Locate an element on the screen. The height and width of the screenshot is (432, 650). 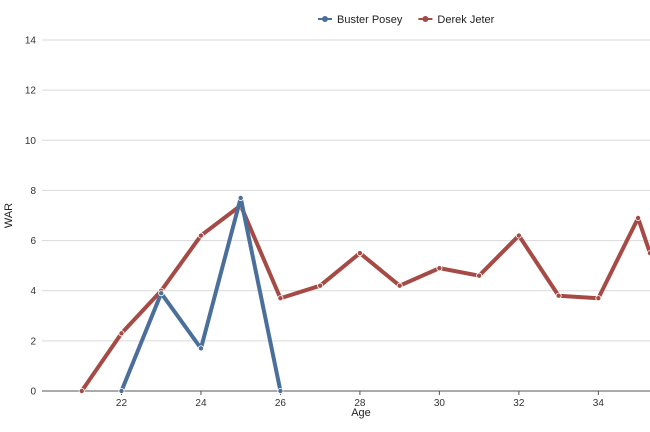
y-tick-label: 2 is located at coordinates (33, 341).